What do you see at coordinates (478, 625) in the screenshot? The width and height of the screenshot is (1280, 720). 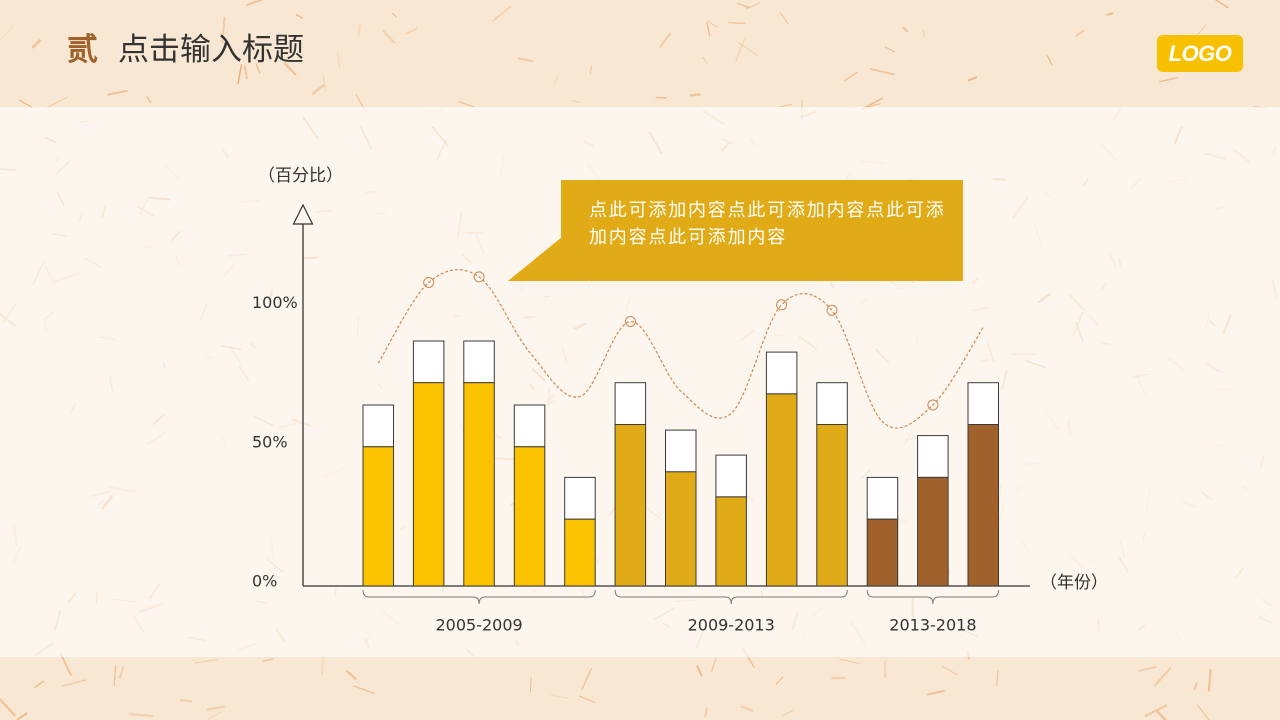 I see `x-group-label: 2005-2009` at bounding box center [478, 625].